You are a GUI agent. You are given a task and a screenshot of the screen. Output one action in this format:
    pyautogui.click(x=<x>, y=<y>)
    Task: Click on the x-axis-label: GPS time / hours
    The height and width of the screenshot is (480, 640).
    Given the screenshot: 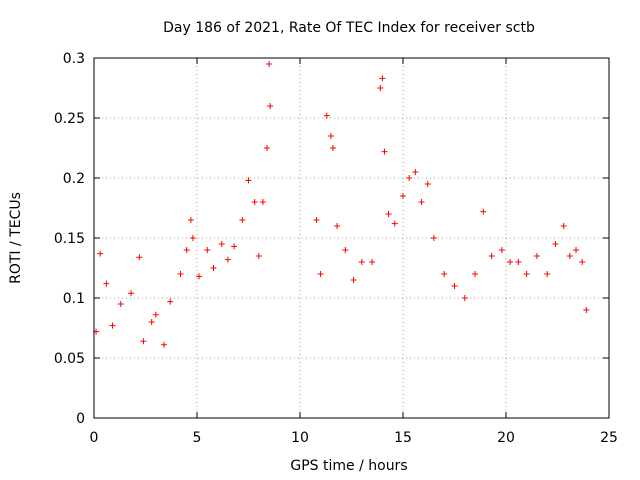 What is the action you would take?
    pyautogui.click(x=348, y=466)
    